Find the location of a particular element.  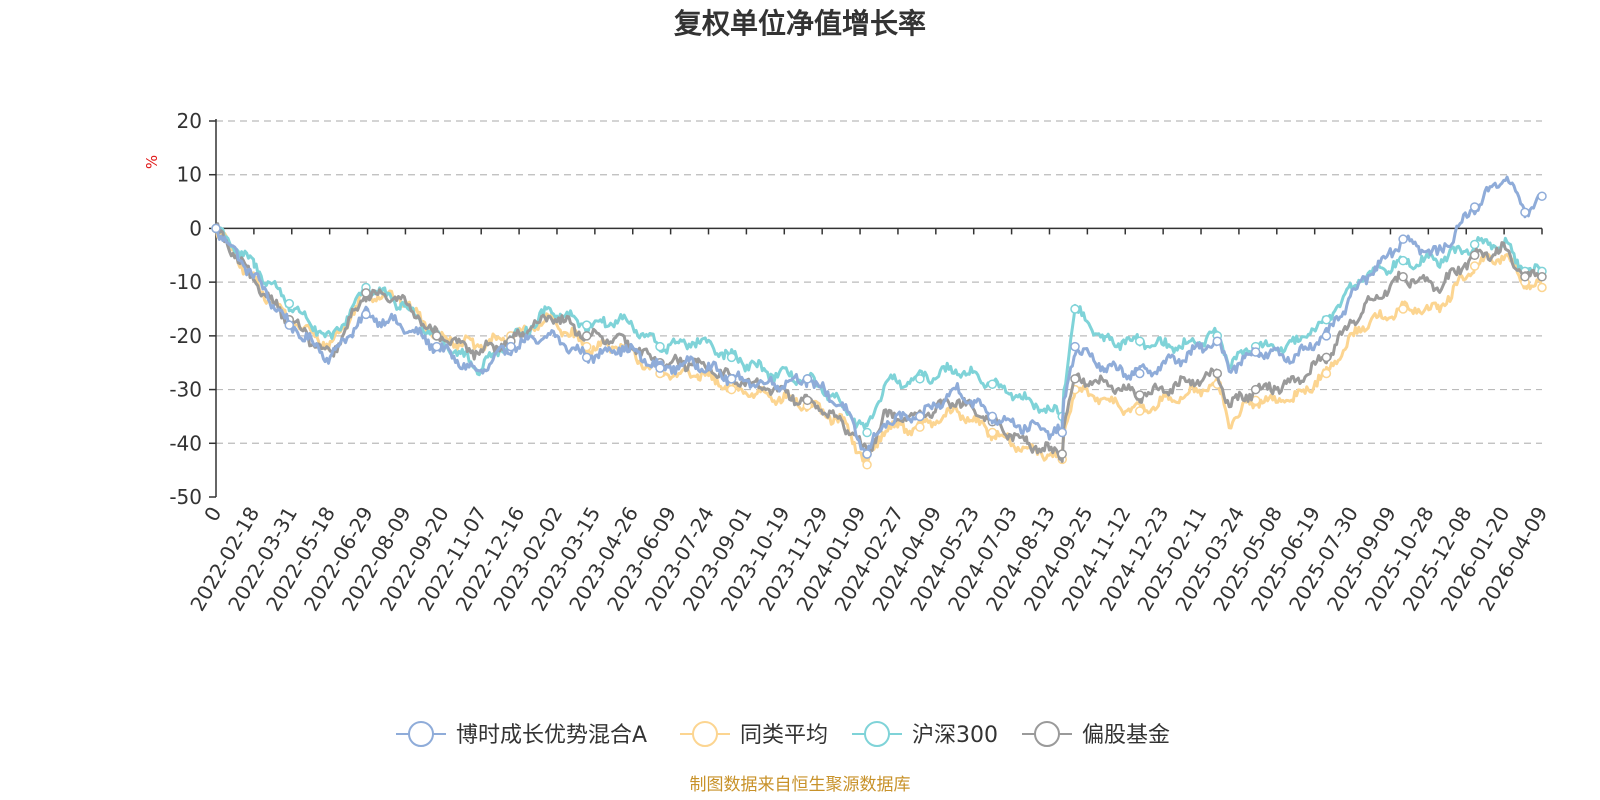

y-tick-label: 20 is located at coordinates (189, 121).